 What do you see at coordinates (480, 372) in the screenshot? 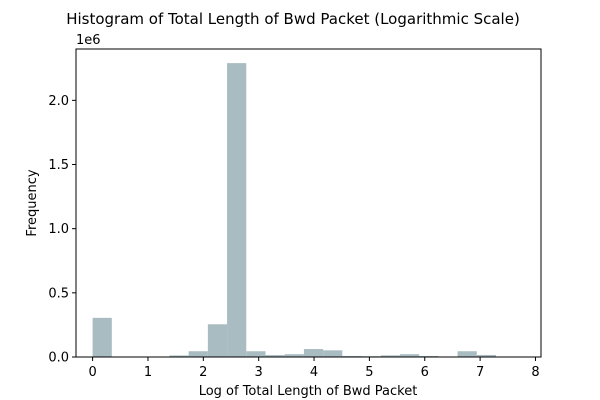
I see `x-tick-label: 7` at bounding box center [480, 372].